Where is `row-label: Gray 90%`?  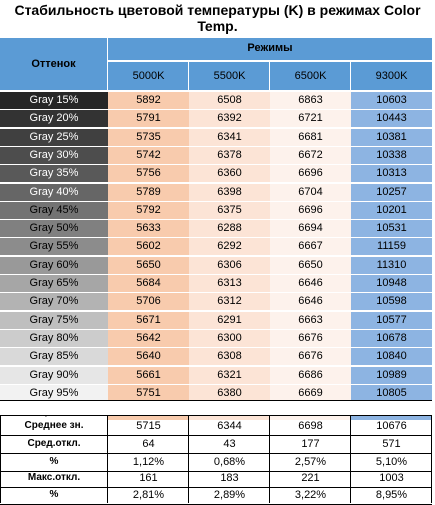
row-label: Gray 90% is located at coordinates (54, 375).